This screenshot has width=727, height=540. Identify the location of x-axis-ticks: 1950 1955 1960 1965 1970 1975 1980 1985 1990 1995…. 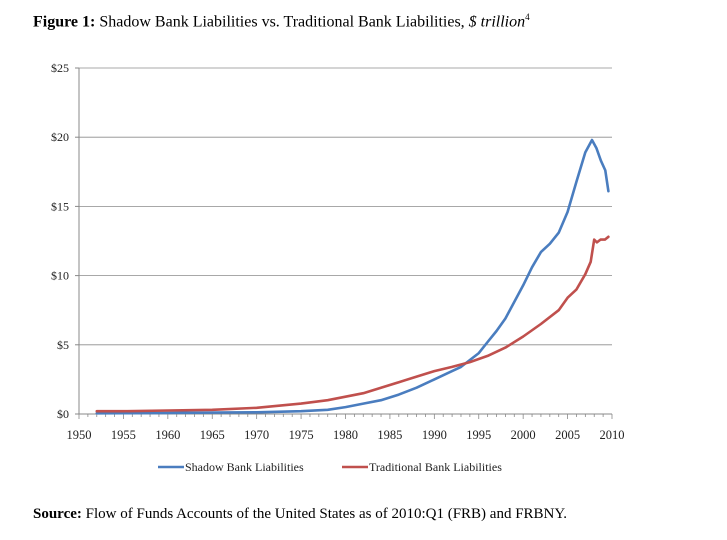
(346, 428).